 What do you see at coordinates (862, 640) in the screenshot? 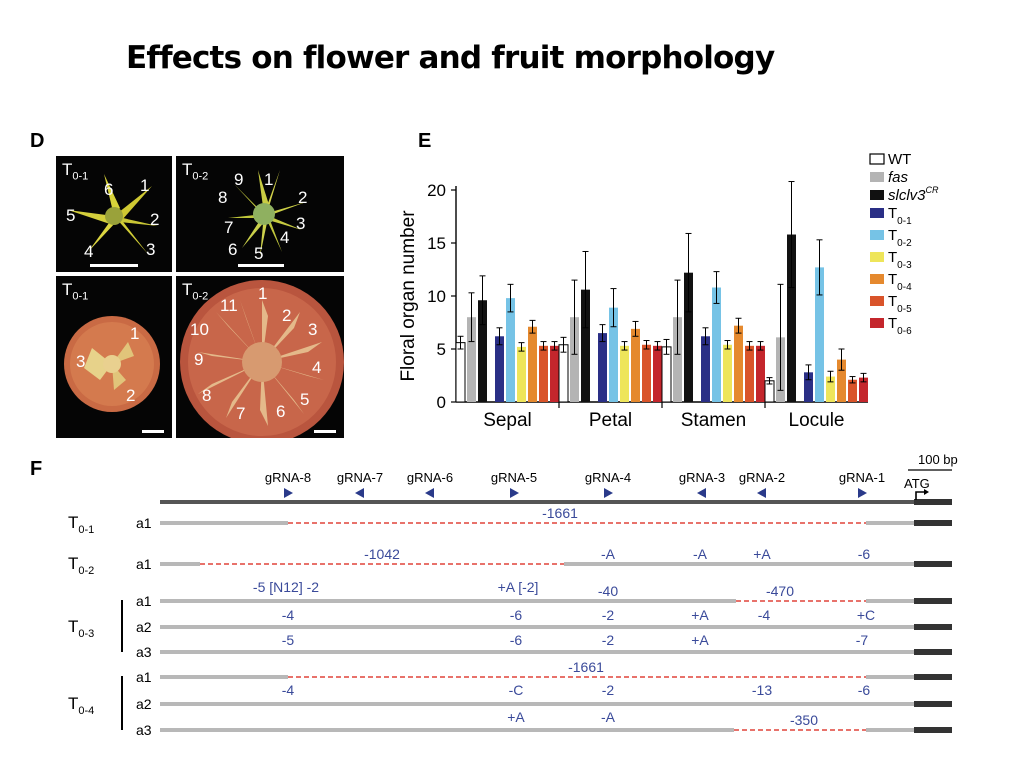
I see `mutation-annotation: -7` at bounding box center [862, 640].